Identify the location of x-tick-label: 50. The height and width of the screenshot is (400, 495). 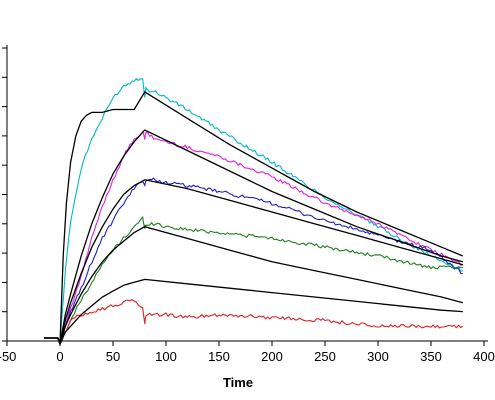
(113, 356).